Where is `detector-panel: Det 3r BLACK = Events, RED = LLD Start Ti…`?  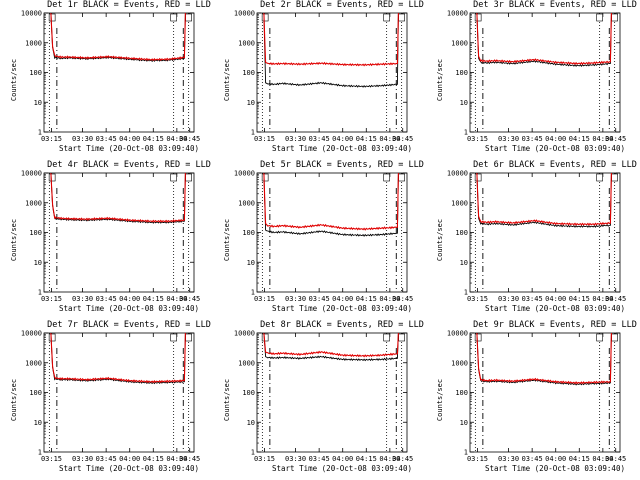
detector-panel: Det 3r BLACK = Events, RED = LLD Start Ti… is located at coordinates (532, 80).